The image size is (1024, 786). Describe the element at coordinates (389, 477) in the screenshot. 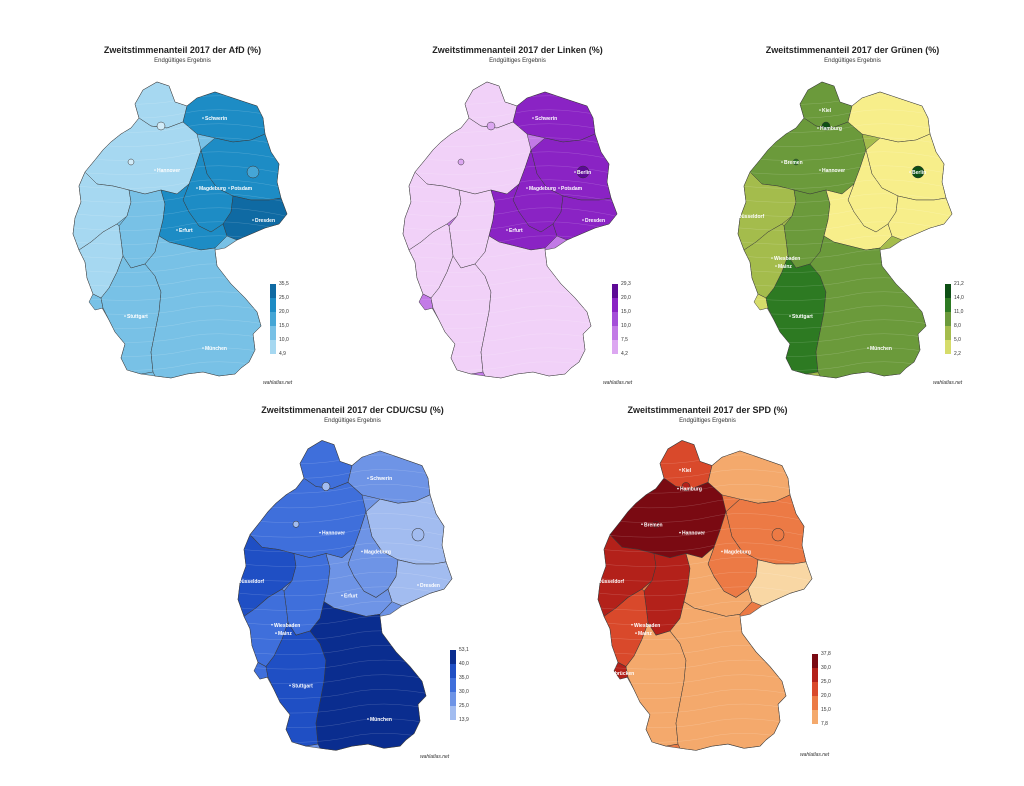

I see `state-region-mv` at that location.